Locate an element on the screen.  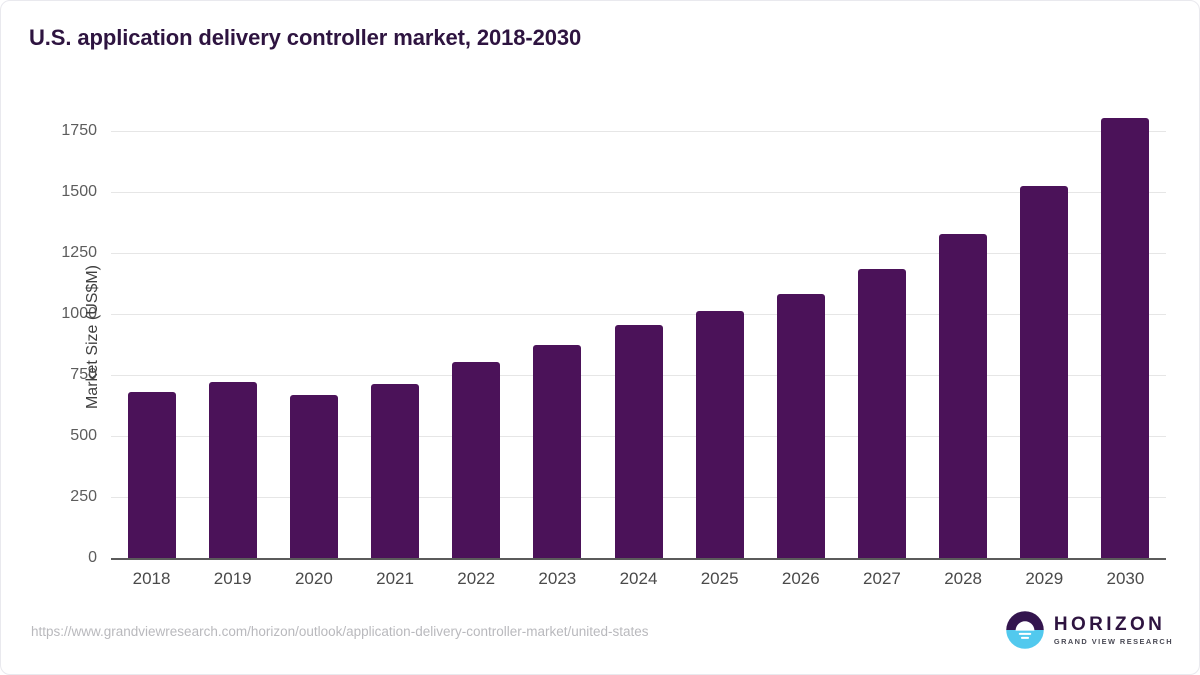
brand-logo: HORIZON GRAND VIEW RESEARCH is located at coordinates (1089, 630).